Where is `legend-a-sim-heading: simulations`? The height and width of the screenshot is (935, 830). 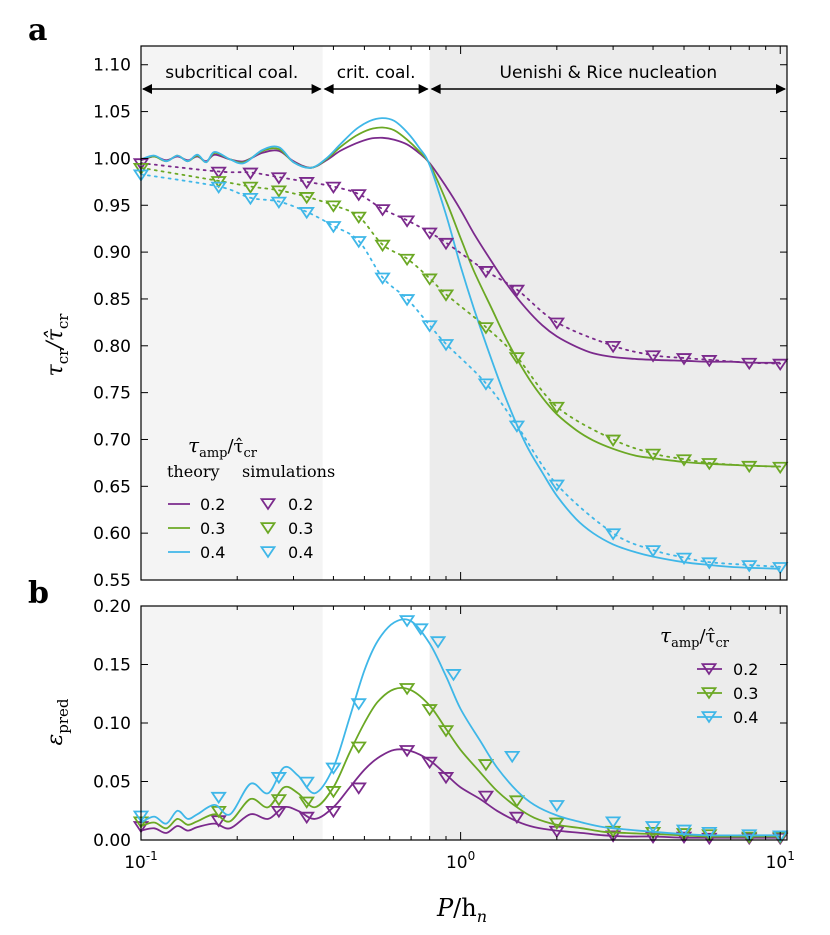 legend-a-sim-heading: simulations is located at coordinates (288, 471).